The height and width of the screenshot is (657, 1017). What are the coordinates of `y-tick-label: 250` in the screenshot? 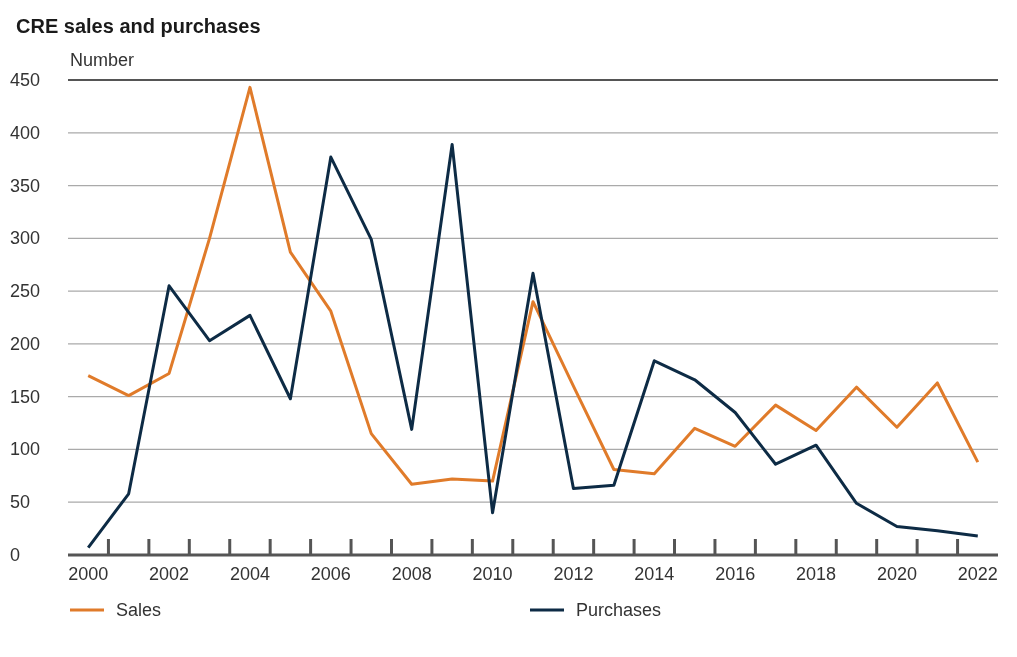 It's located at (25, 291).